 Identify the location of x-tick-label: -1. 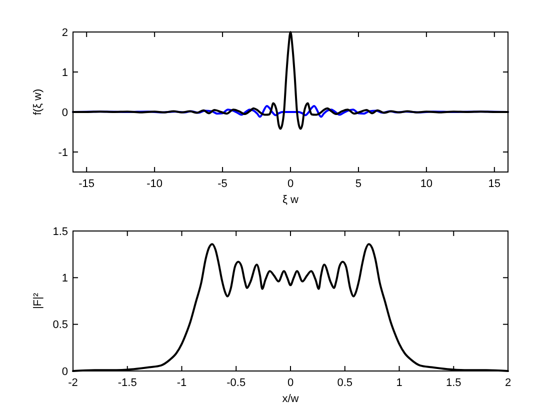
(181, 383).